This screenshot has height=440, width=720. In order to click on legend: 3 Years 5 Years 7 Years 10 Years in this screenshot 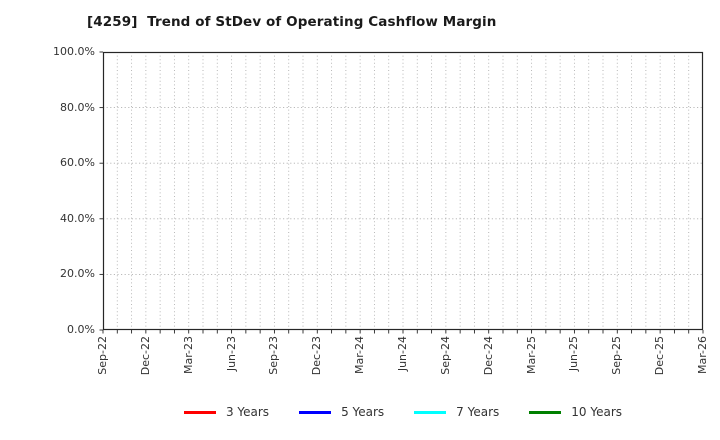, I will do `click(403, 412)`.